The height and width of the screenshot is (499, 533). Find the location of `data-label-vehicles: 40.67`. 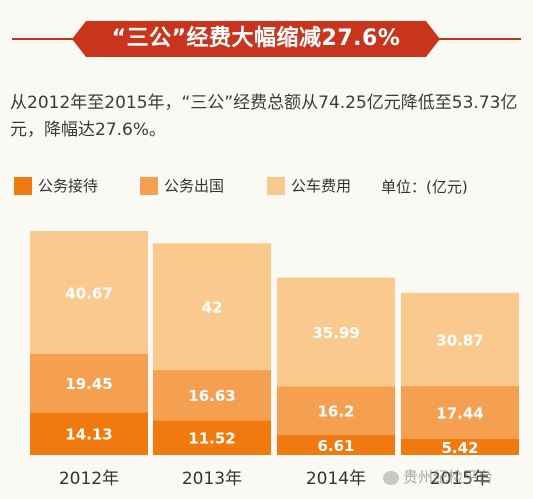

data-label-vehicles: 40.67 is located at coordinates (88, 293).